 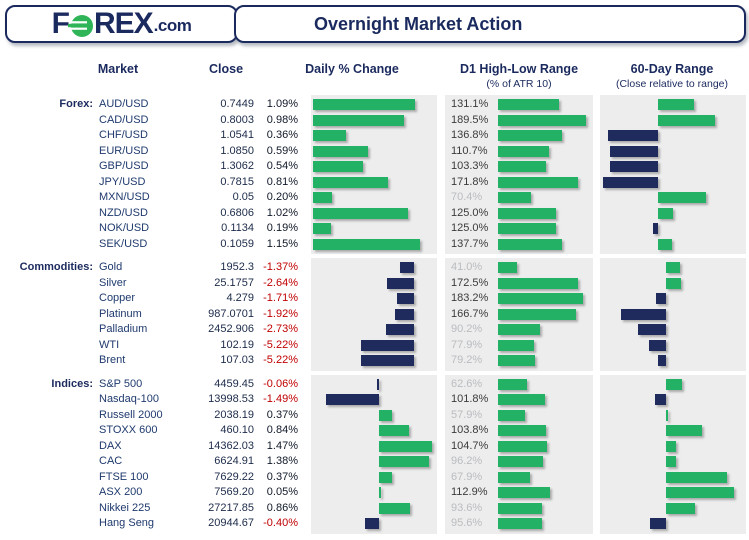 I want to click on daily-pct-value: 0.20%, so click(x=282, y=197).